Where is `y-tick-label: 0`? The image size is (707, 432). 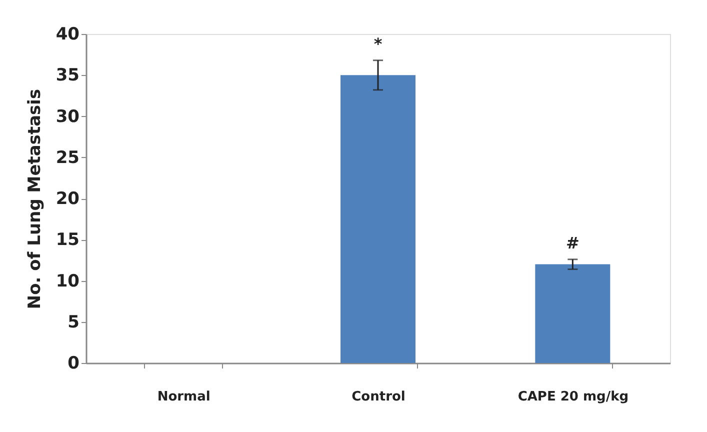 y-tick-label: 0 is located at coordinates (74, 364).